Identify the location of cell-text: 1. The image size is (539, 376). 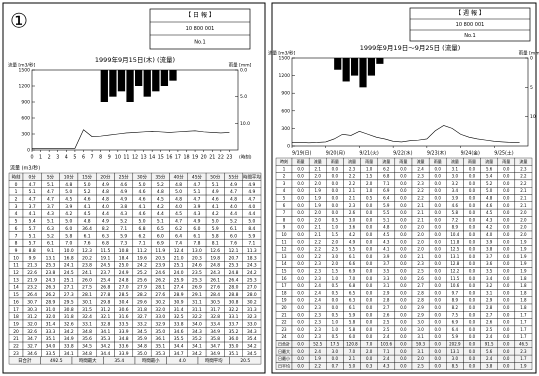
(16, 192).